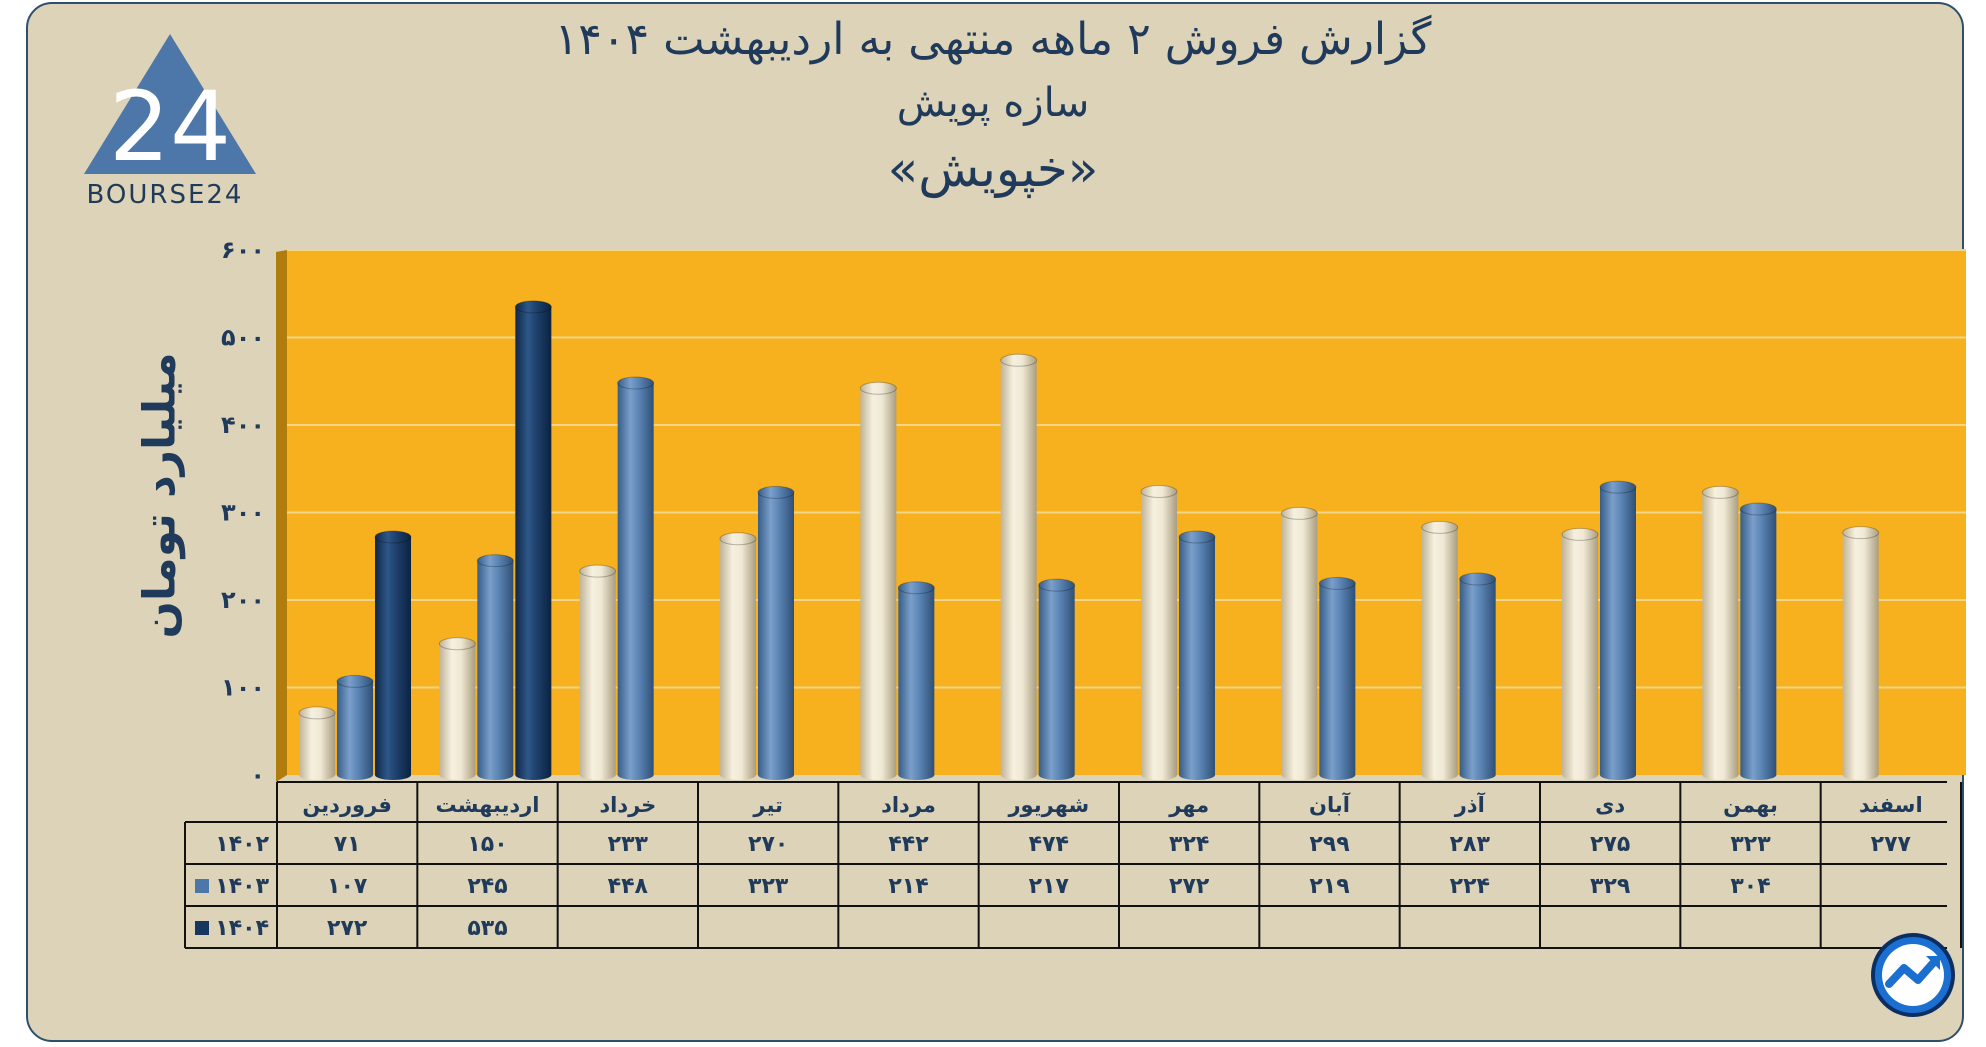  I want to click on data-label-1403: ۴۴۸, so click(628, 886).